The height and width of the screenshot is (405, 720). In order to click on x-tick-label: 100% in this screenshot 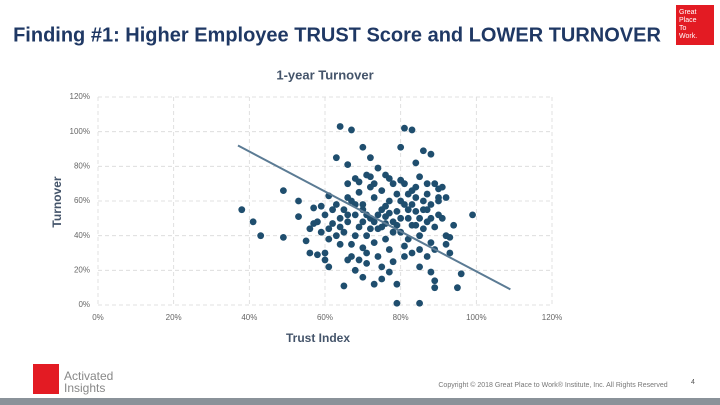, I will do `click(476, 317)`.